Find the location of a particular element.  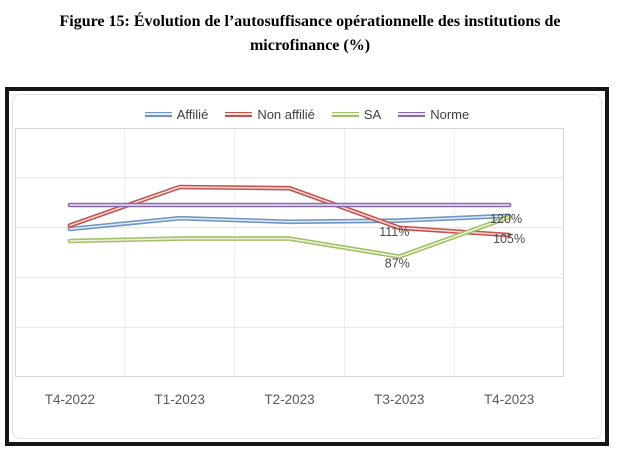

data-label-sa-t3-2023: 87% is located at coordinates (397, 264).